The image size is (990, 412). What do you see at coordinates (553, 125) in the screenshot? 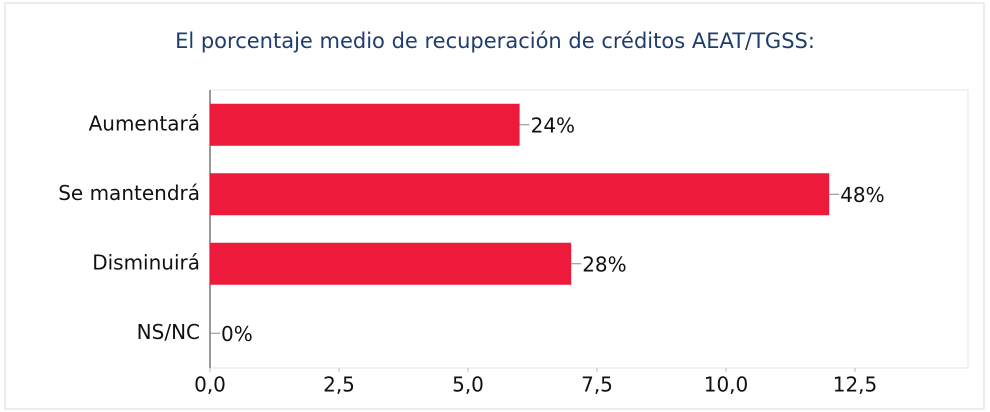
I see `data-label: 24%` at bounding box center [553, 125].